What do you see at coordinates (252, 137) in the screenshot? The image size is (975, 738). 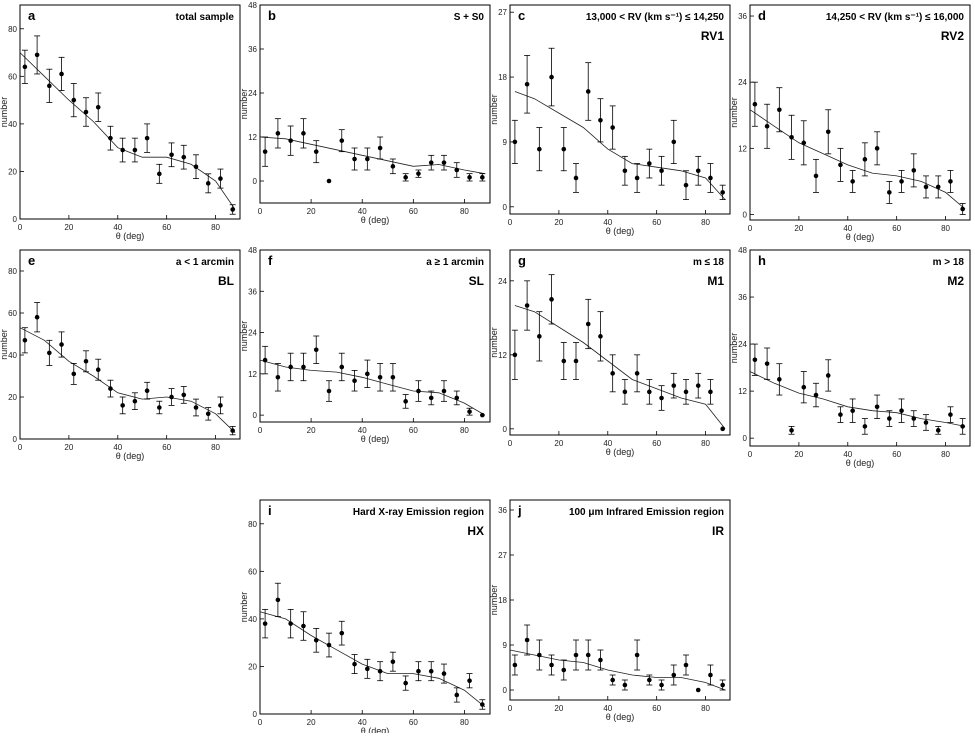 I see `y-tick-label: 12` at bounding box center [252, 137].